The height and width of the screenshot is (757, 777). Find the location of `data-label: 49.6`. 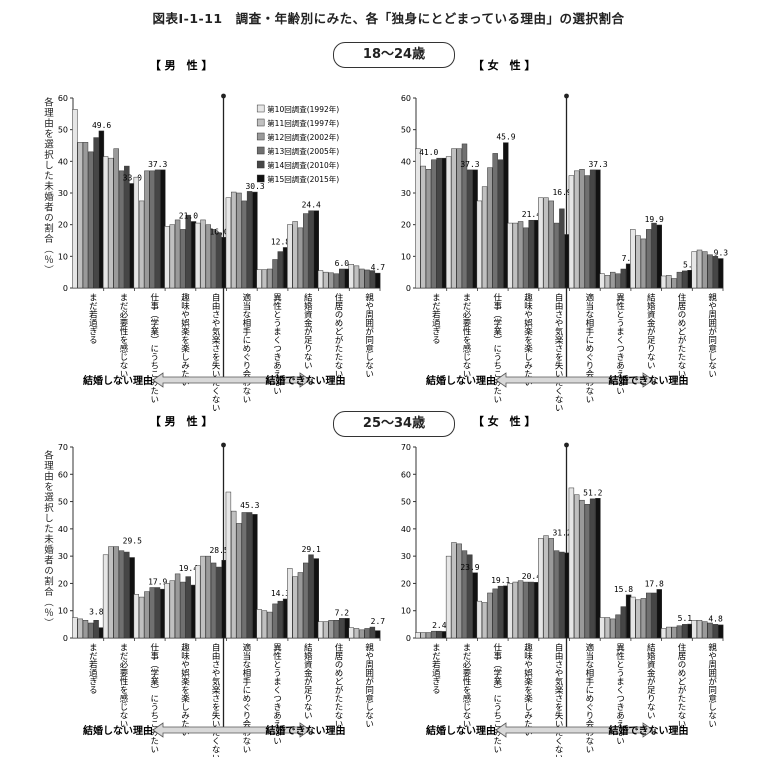

data-label: 49.6 is located at coordinates (101, 125).